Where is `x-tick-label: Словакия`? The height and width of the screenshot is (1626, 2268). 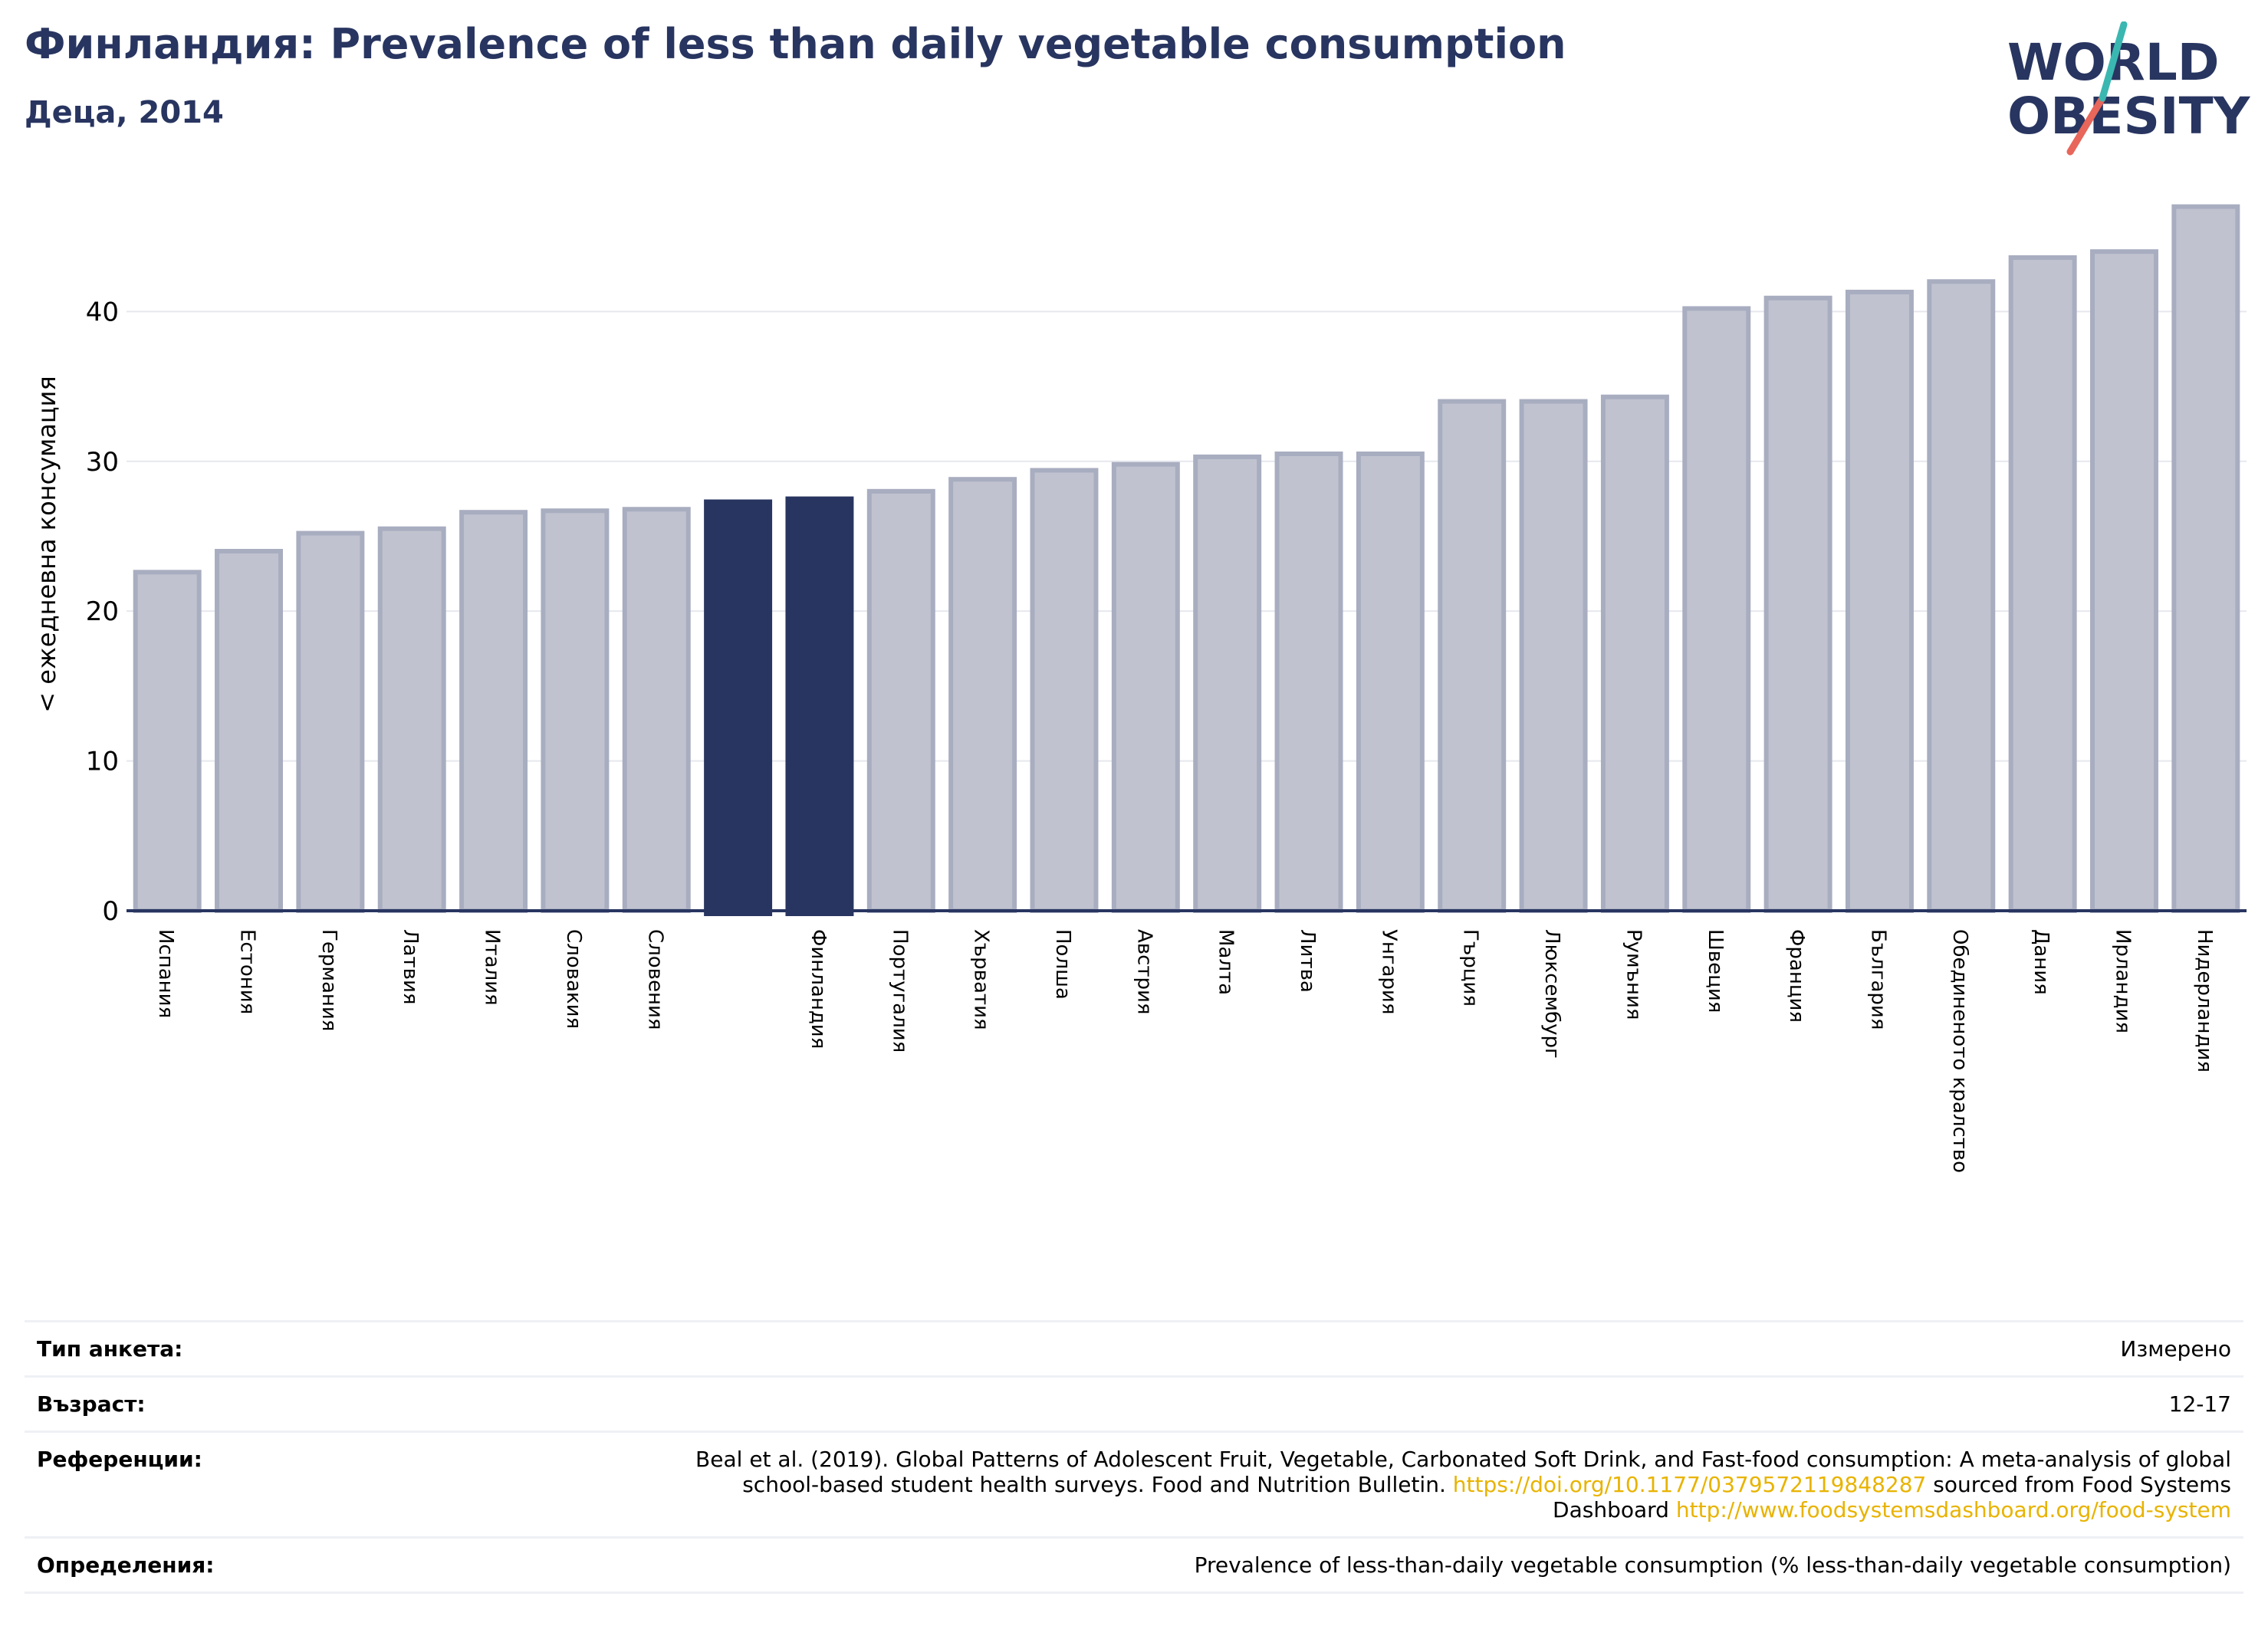
x-tick-label: Словакия is located at coordinates (573, 979).